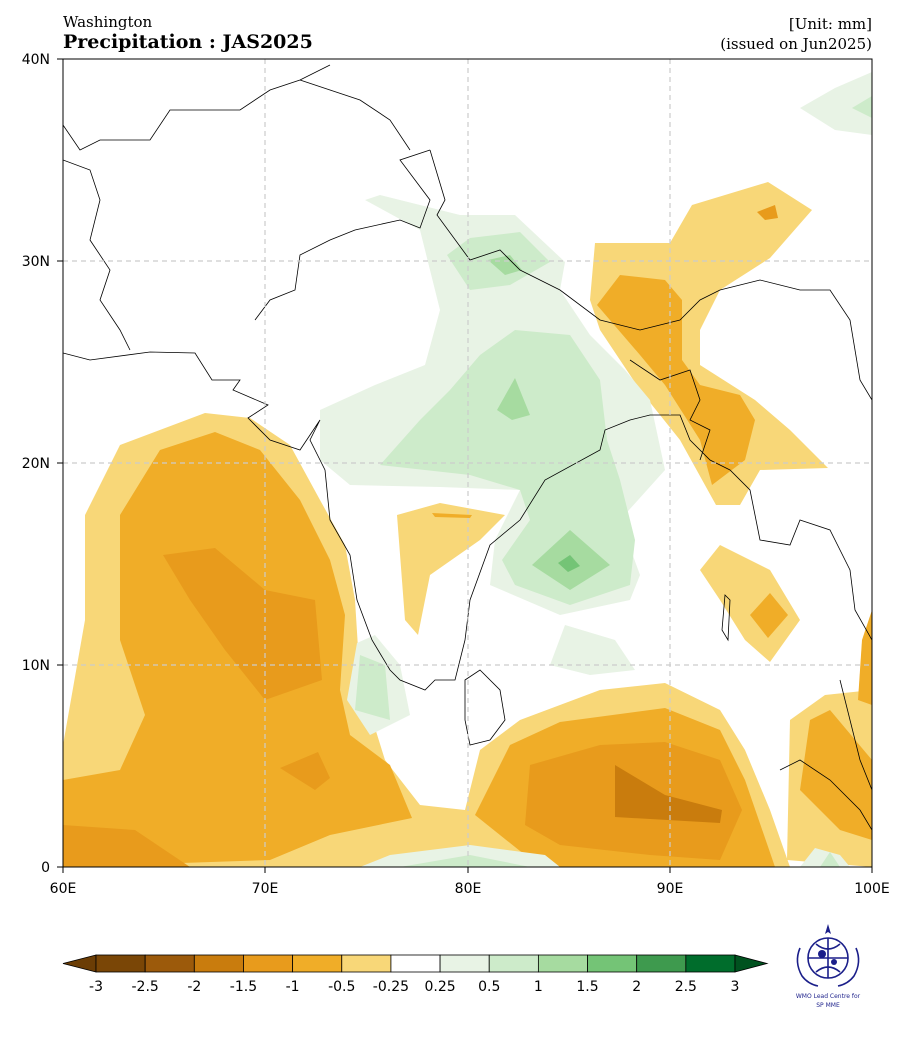  What do you see at coordinates (670, 889) in the screenshot?
I see `lon-tick-label: 90E` at bounding box center [670, 889].